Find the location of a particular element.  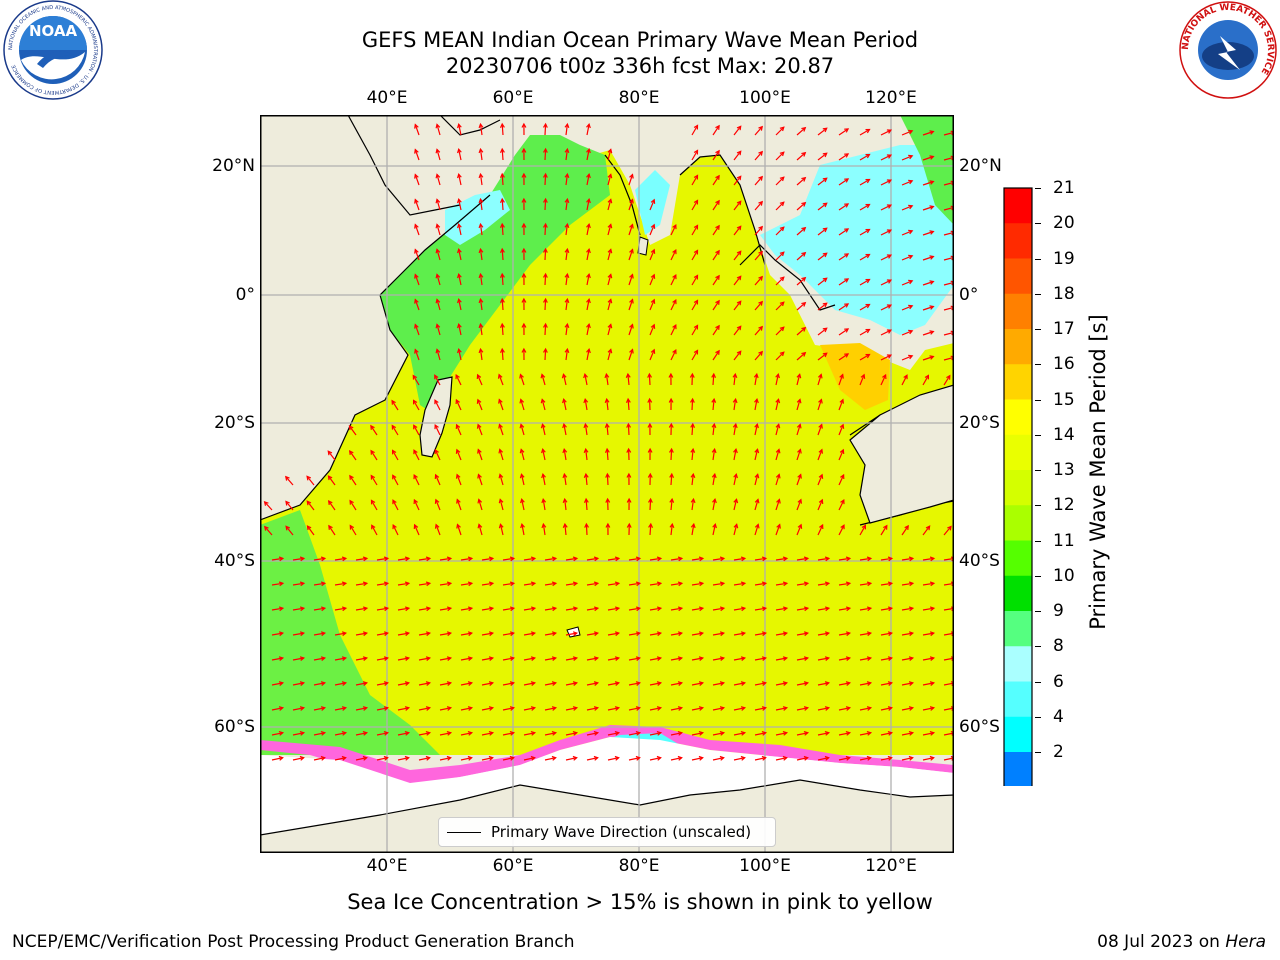

legend-line-swatch is located at coordinates (464, 832).